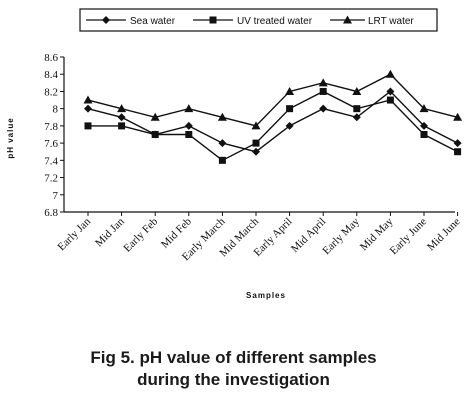 The height and width of the screenshot is (407, 467). I want to click on x-tick-label: Early Jan, so click(74, 234).